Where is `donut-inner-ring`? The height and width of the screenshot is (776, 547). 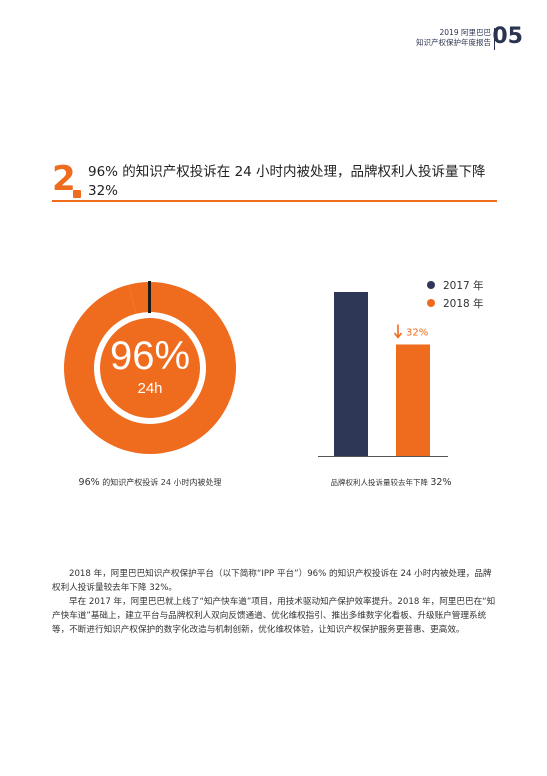 donut-inner-ring is located at coordinates (150, 368).